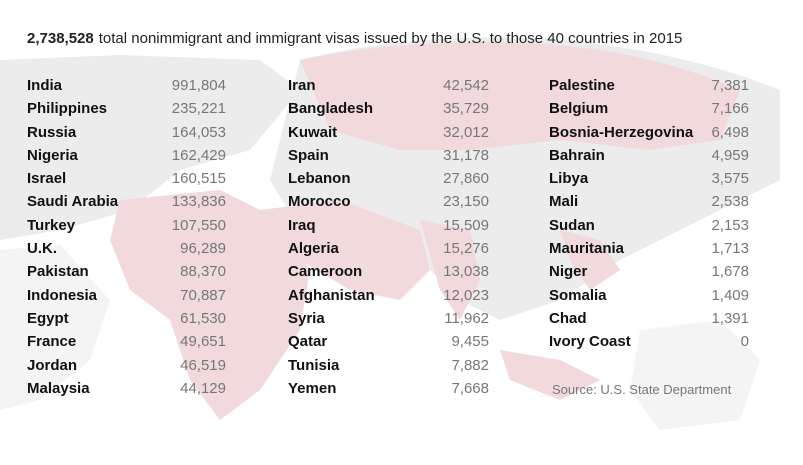  What do you see at coordinates (126, 178) in the screenshot?
I see `row: Israel 160,515` at bounding box center [126, 178].